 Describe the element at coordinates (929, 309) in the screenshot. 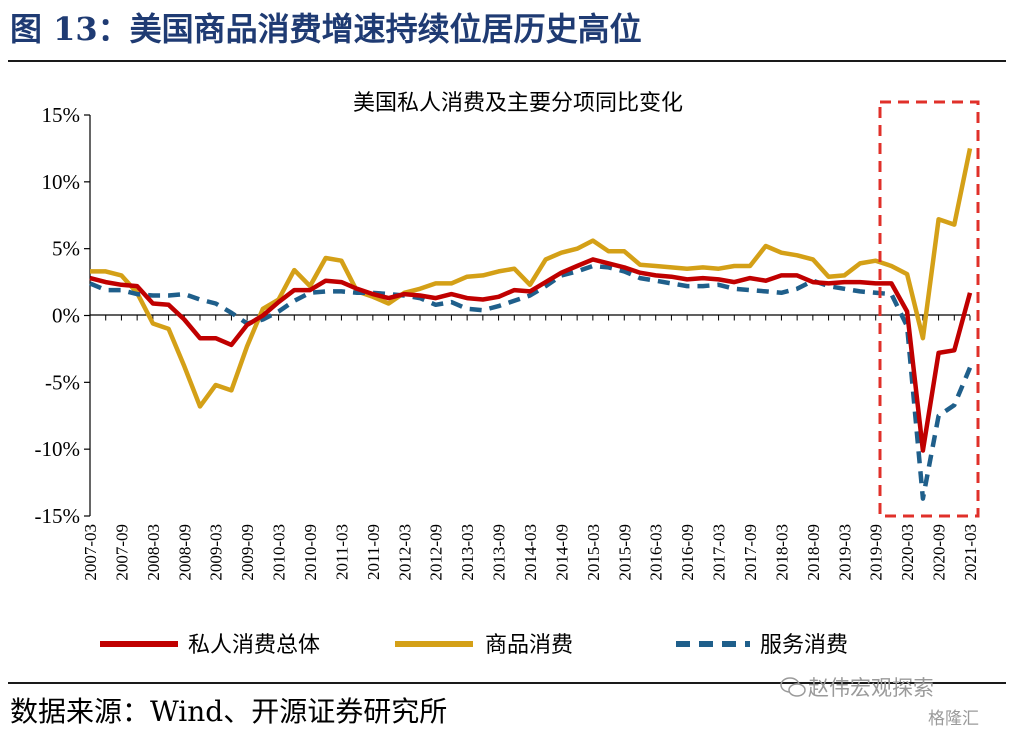

I see `highlight-box` at that location.